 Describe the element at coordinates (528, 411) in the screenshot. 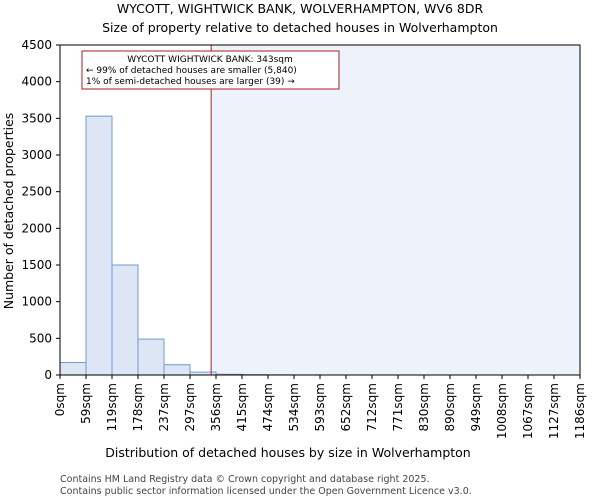

I see `x-tick-label: 1067sqm` at that location.